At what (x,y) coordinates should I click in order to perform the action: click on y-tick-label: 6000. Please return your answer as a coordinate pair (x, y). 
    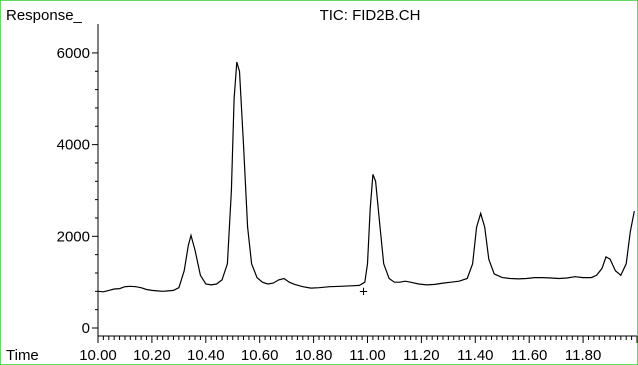
    Looking at the image, I should click on (73, 53).